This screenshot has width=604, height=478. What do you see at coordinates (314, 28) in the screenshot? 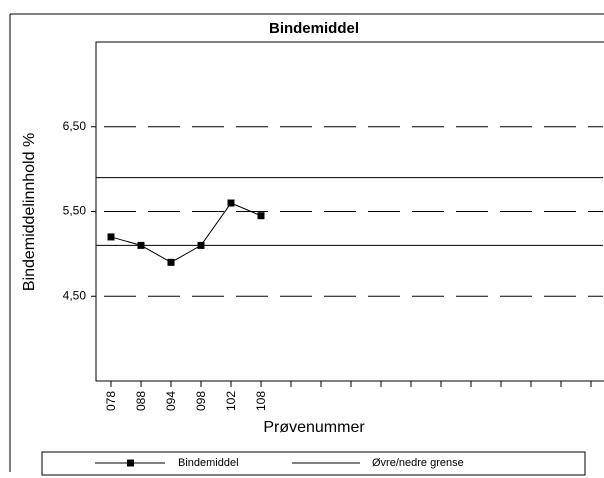
I see `chart-title: Bindemiddel` at bounding box center [314, 28].